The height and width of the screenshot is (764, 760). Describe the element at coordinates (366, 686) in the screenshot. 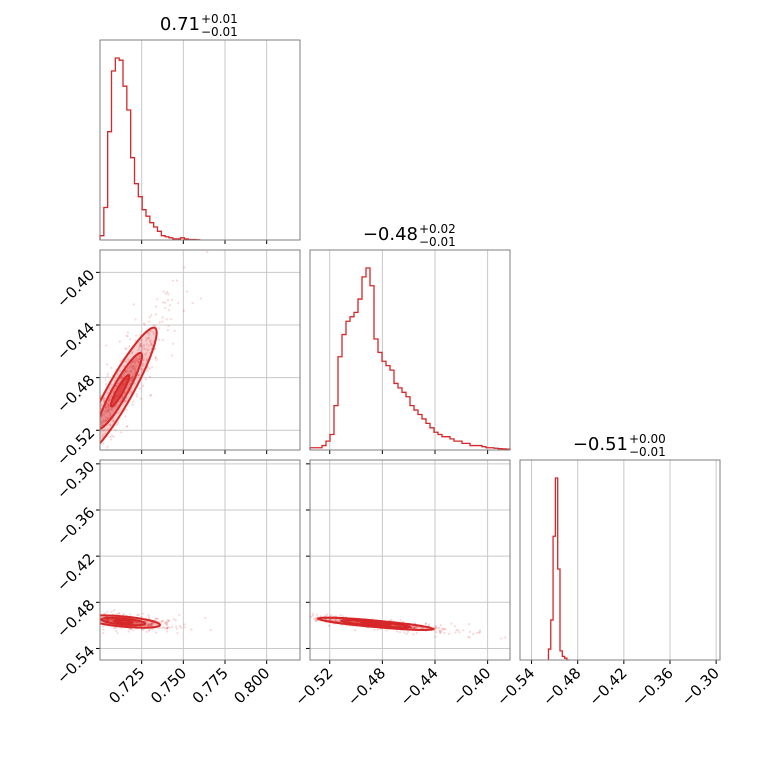

I see `x-tick-label: −0.48` at that location.